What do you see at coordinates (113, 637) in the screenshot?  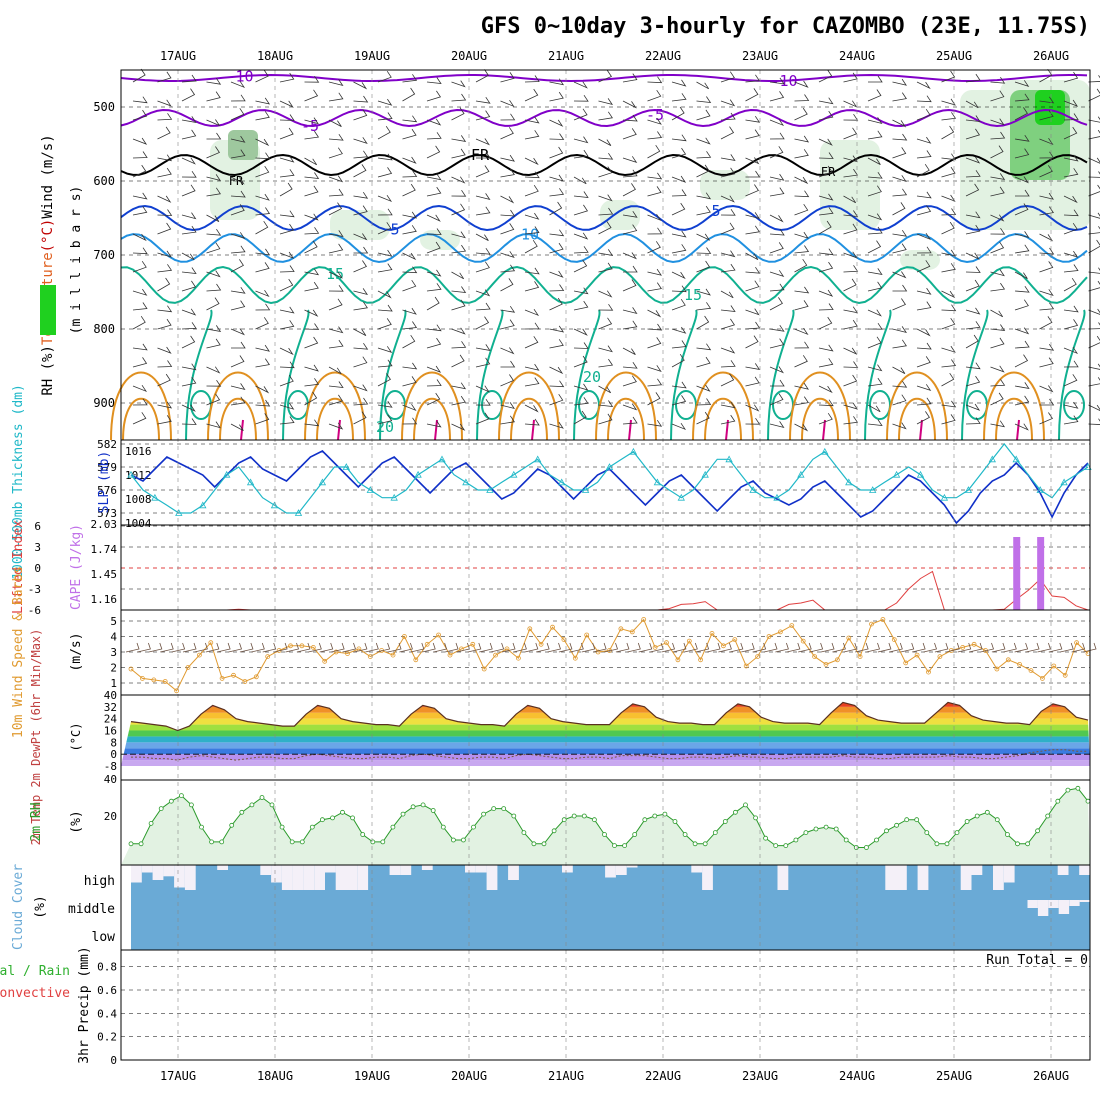 I see `wind-tick-label: 4` at bounding box center [113, 637].